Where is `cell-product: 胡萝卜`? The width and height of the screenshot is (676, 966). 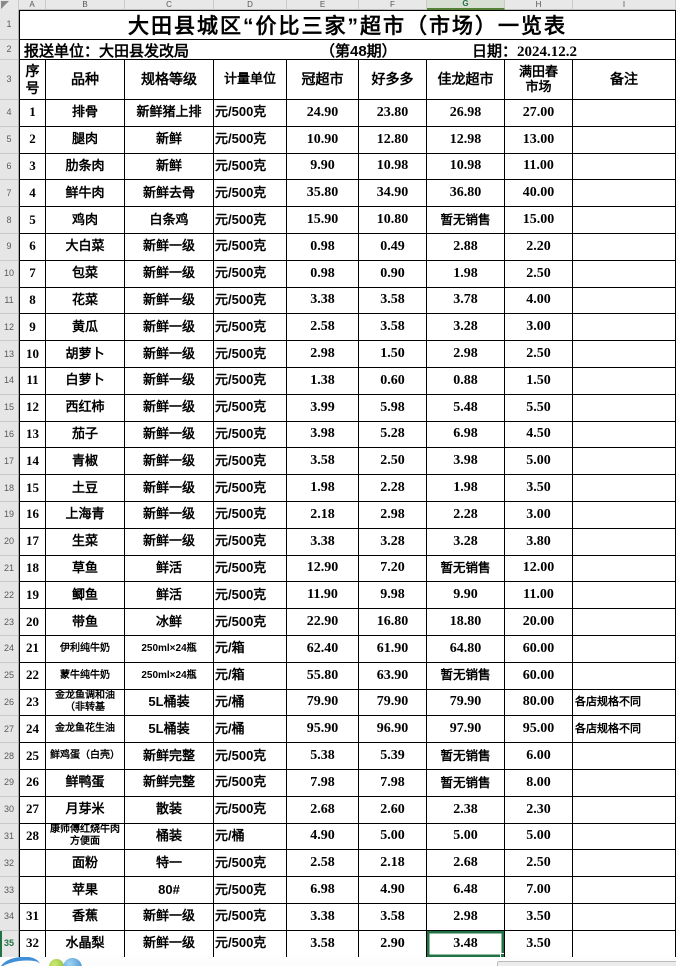 cell-product: 胡萝卜 is located at coordinates (85, 354).